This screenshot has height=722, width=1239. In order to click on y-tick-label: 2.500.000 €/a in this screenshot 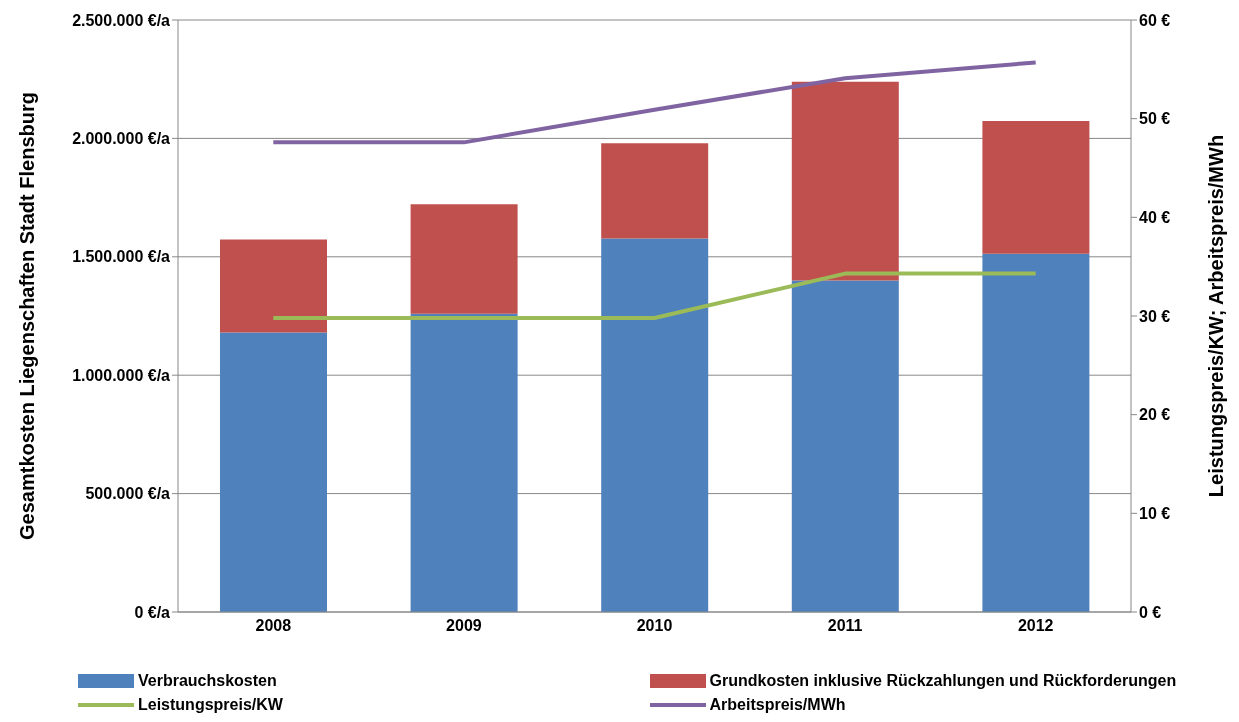, I will do `click(121, 20)`.